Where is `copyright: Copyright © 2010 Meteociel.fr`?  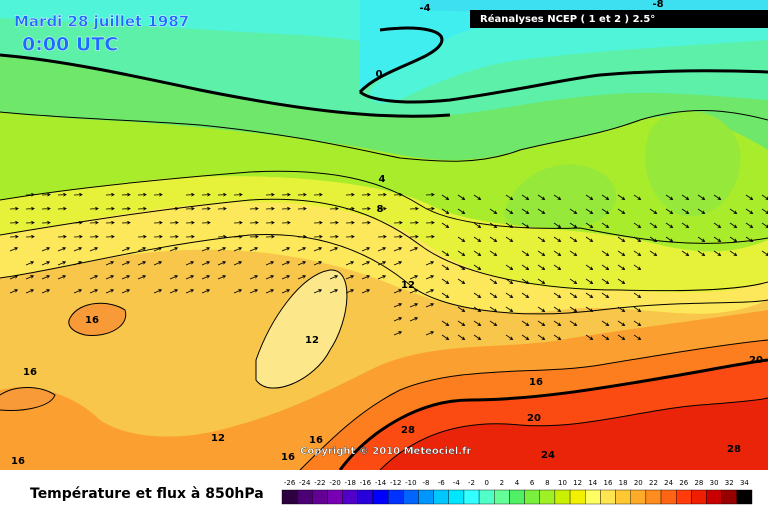 copyright: Copyright © 2010 Meteociel.fr is located at coordinates (385, 451).